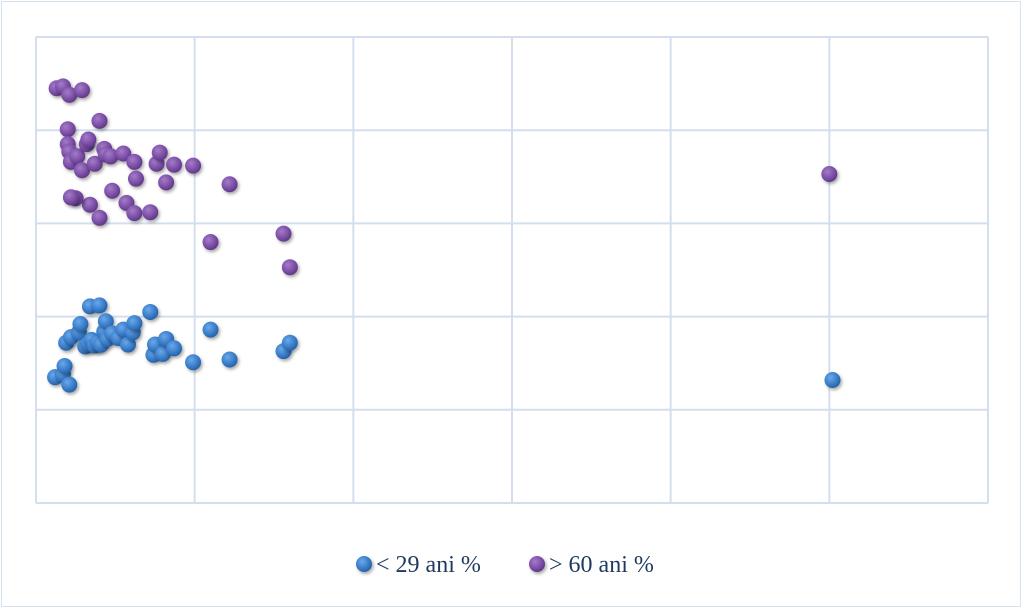 The width and height of the screenshot is (1024, 610). Describe the element at coordinates (505, 565) in the screenshot. I see `legend: < 29 ani % > 60 ani %` at that location.